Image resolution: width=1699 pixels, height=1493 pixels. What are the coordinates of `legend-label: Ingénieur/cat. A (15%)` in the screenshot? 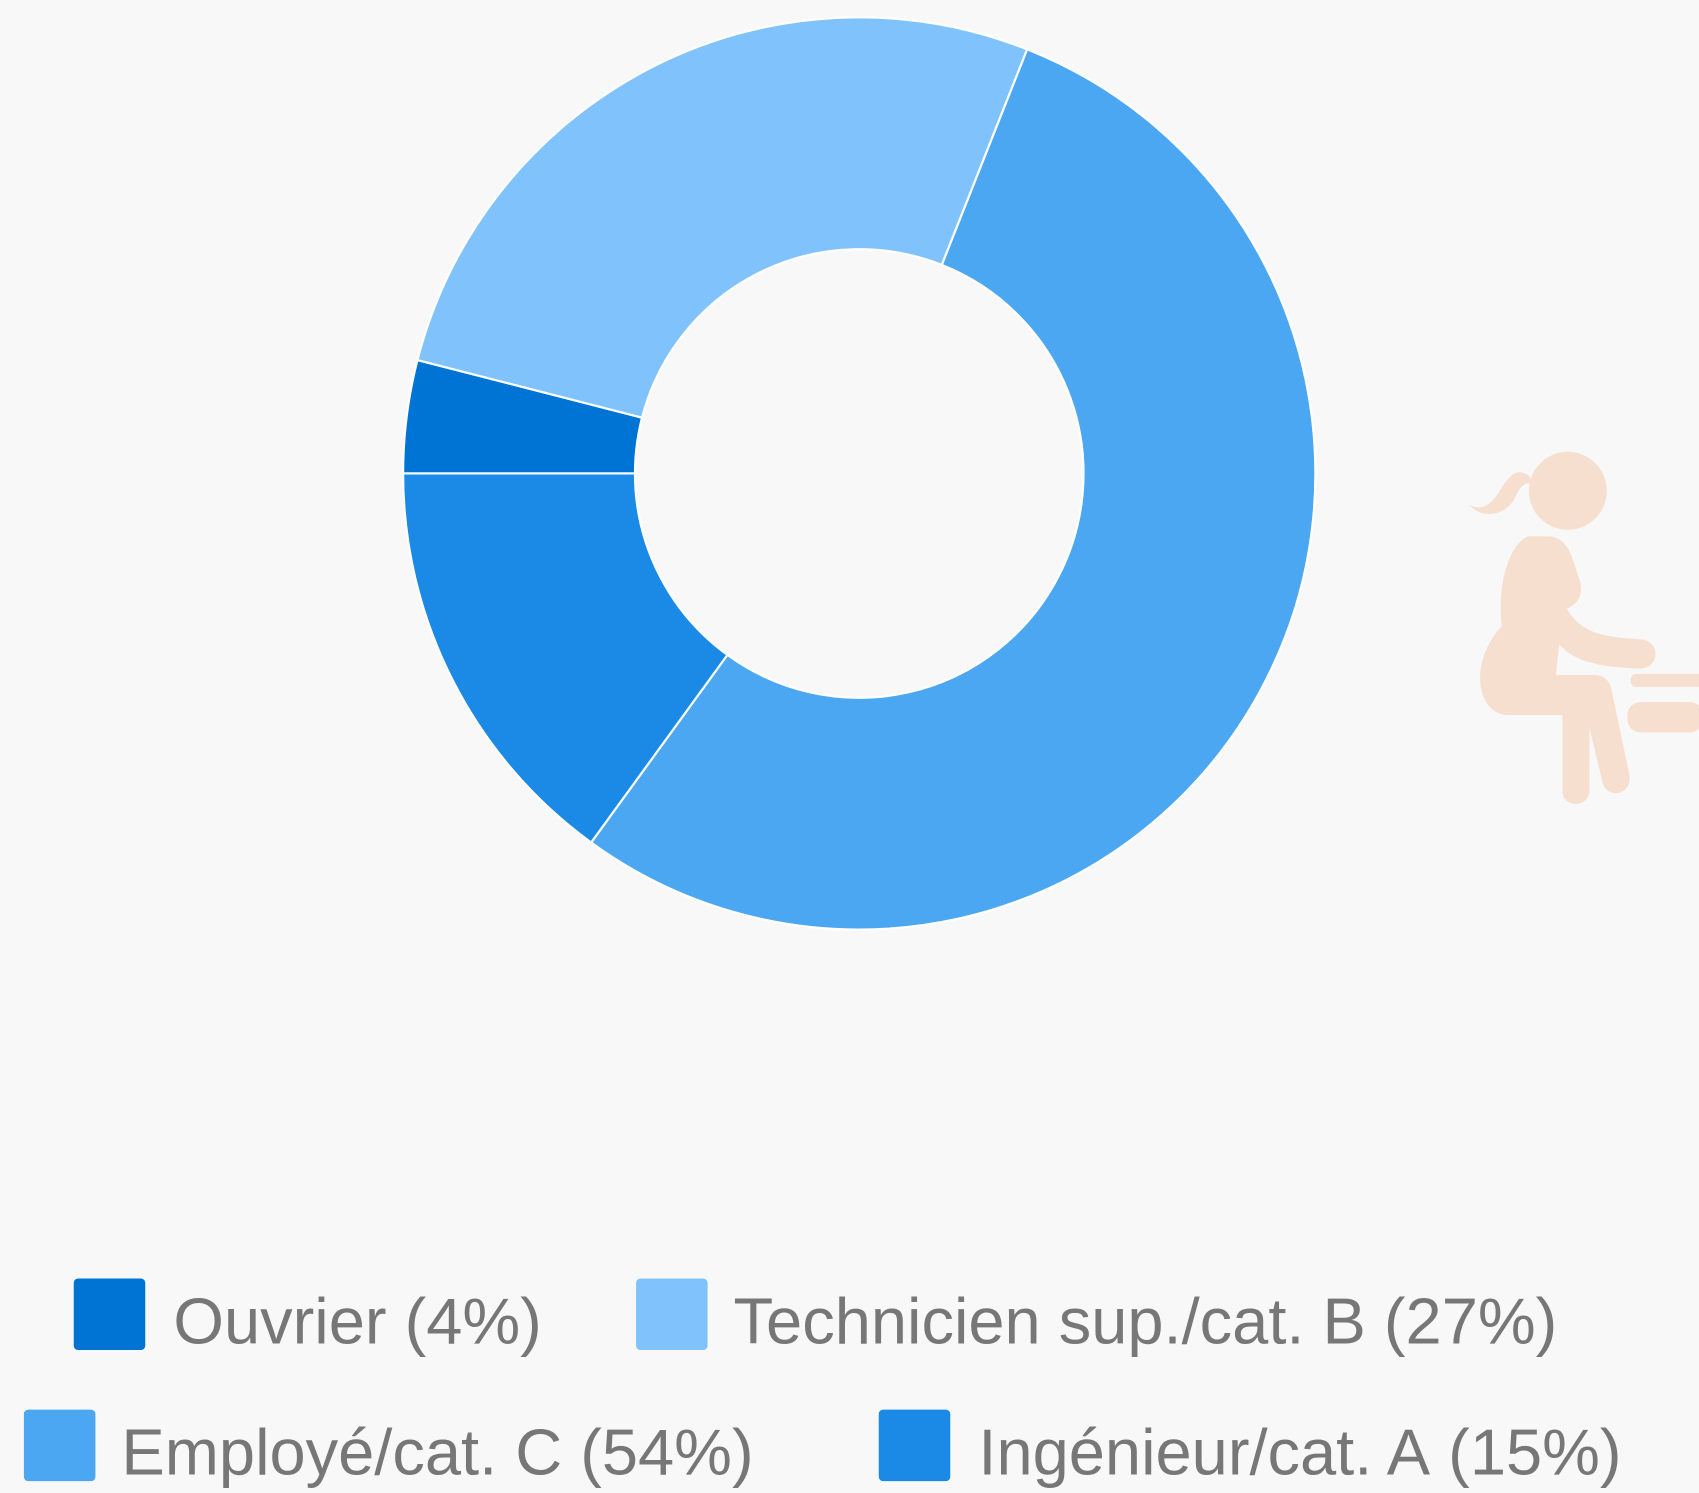 It's located at (1299, 1452).